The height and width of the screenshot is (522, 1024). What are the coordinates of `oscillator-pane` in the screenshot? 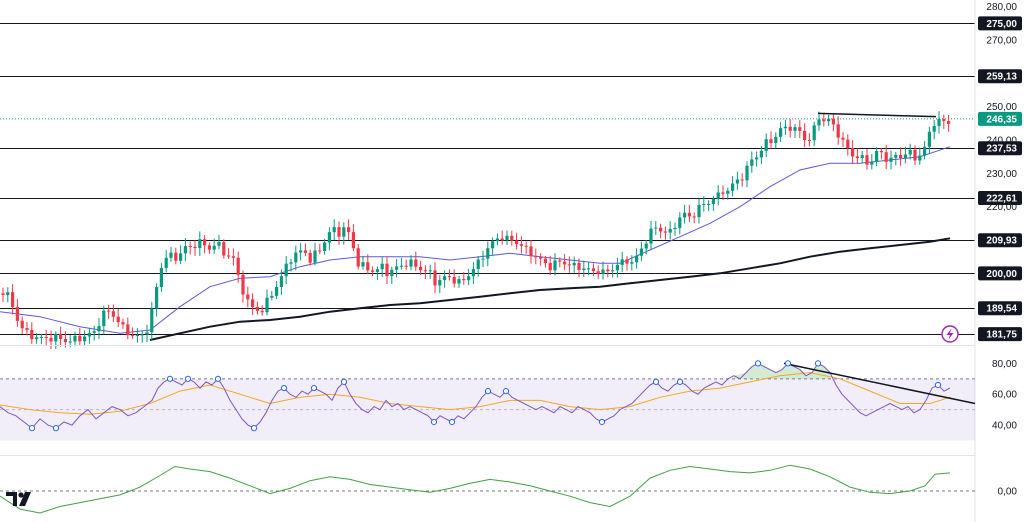 It's located at (487, 489).